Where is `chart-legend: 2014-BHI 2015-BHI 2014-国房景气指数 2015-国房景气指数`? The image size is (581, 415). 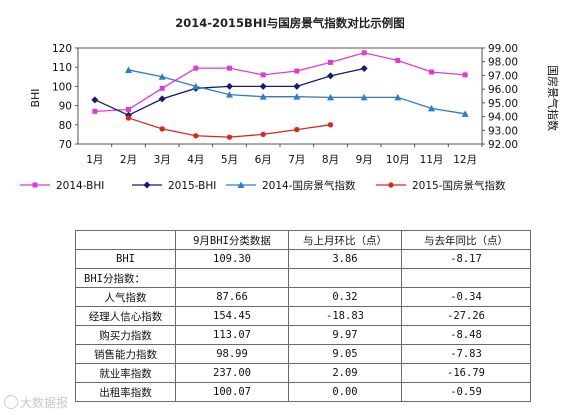
chart-legend: 2014-BHI 2015-BHI 2014-国房景气指数 2015-国房景气指数 is located at coordinates (263, 185).